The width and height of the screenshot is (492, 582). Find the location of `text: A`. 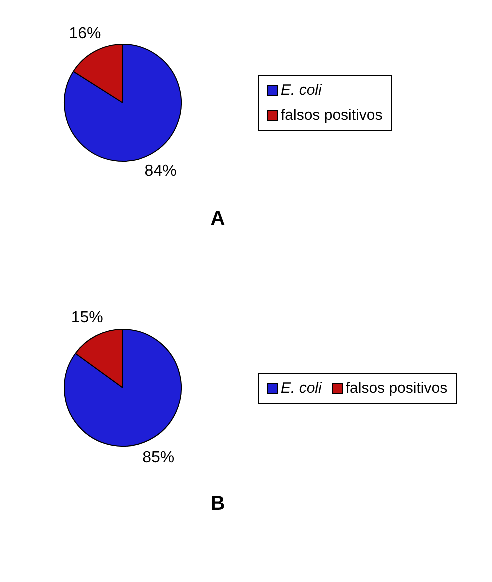

text: A is located at coordinates (218, 219).